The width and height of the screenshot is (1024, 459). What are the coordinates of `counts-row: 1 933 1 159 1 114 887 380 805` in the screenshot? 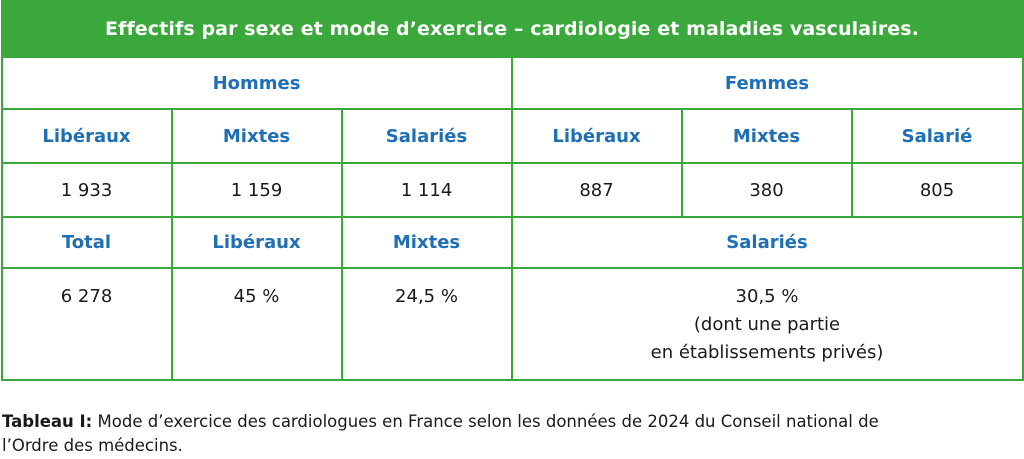 It's located at (512, 190).